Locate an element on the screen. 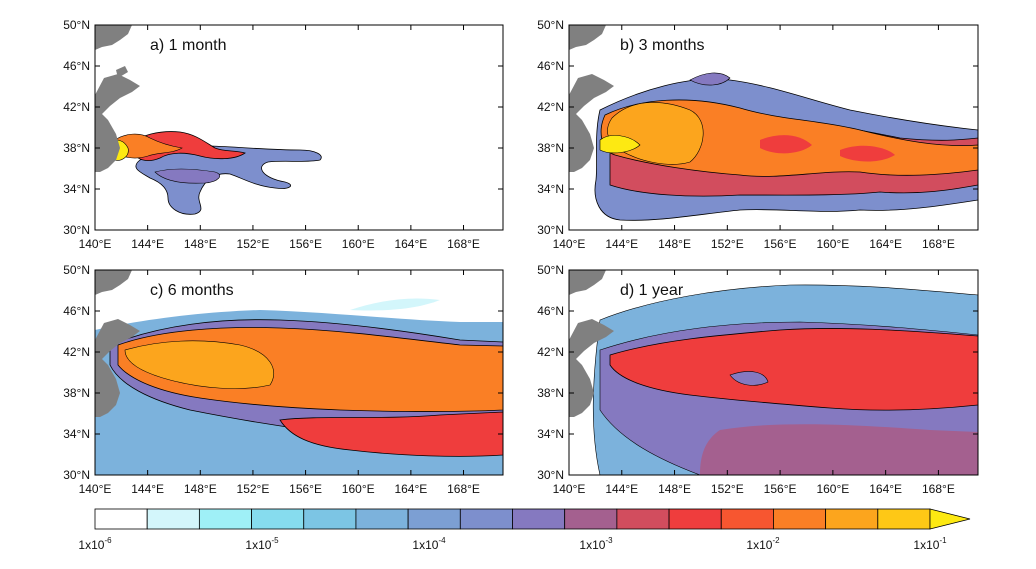 This screenshot has width=1036, height=569. panel-d-lon-label: 140°E is located at coordinates (569, 489).